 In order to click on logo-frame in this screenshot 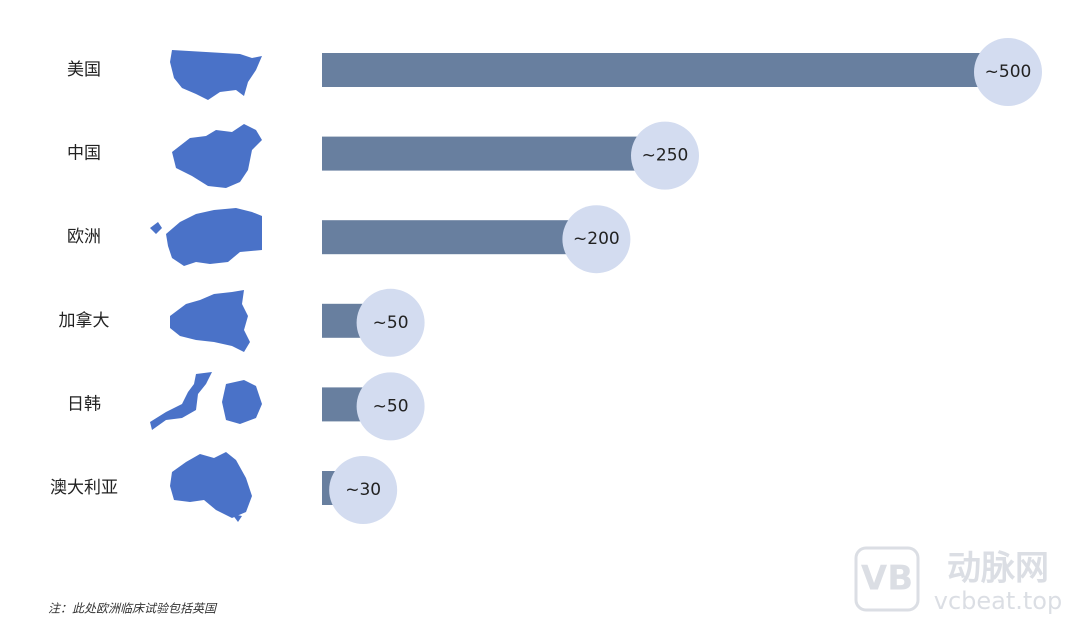, I will do `click(887, 579)`.